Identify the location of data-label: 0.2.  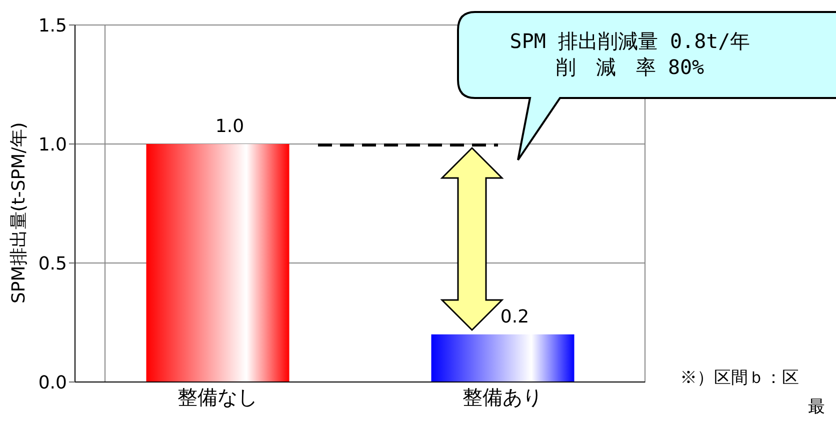
(515, 317).